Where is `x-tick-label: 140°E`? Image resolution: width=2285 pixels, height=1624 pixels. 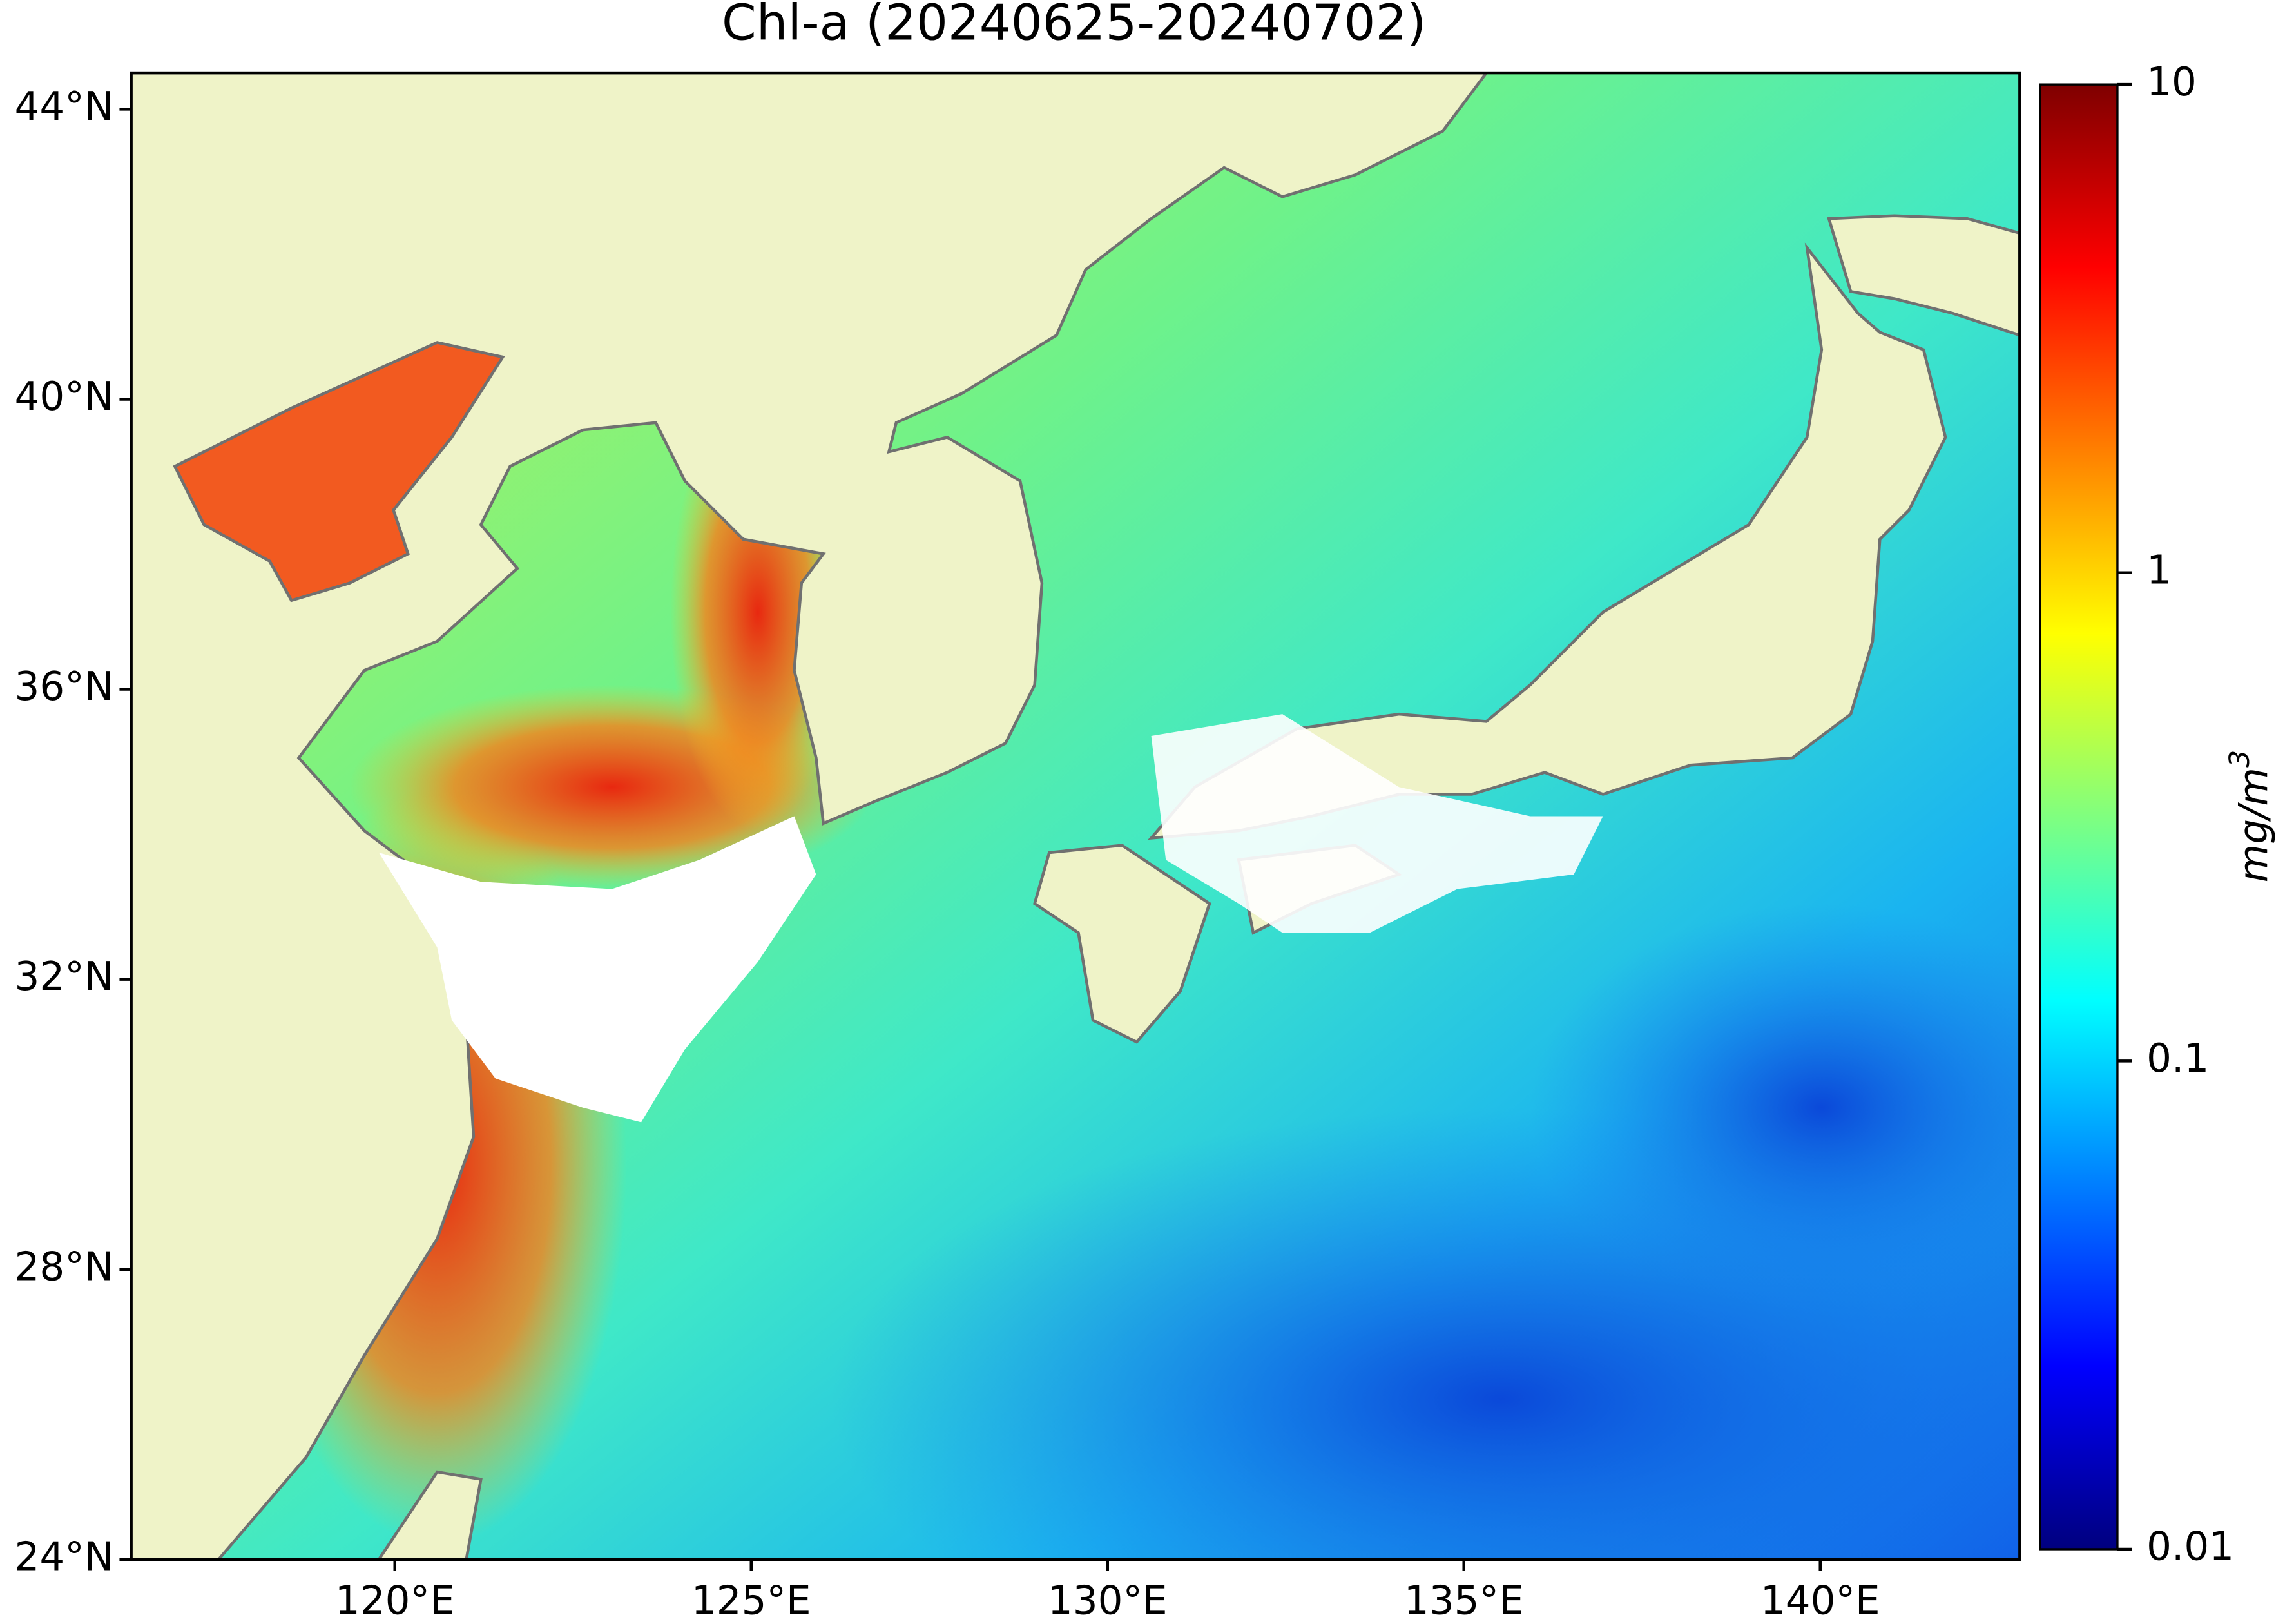
x-tick-label: 140°E is located at coordinates (1820, 1600).